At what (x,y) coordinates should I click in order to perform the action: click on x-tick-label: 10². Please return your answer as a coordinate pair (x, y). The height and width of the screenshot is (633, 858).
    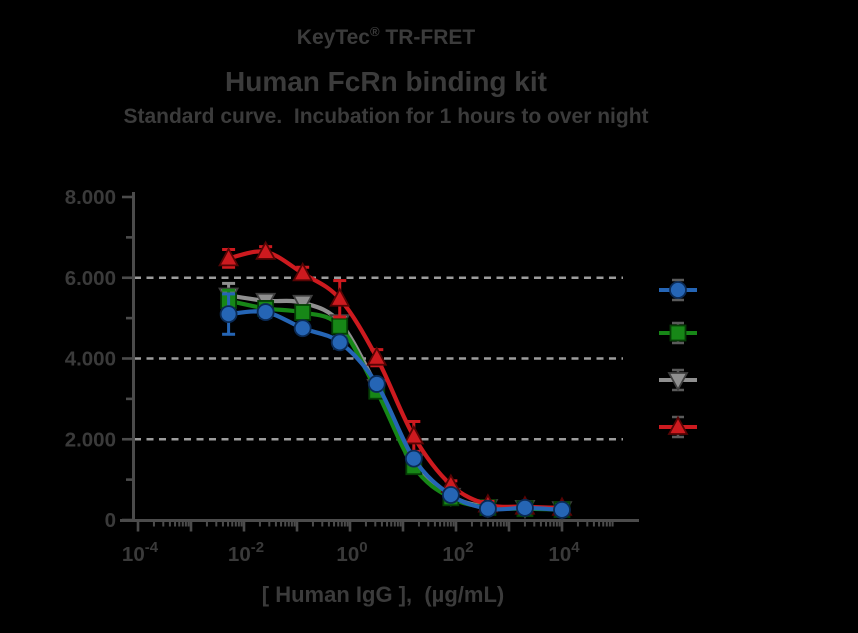
    Looking at the image, I should click on (457, 552).